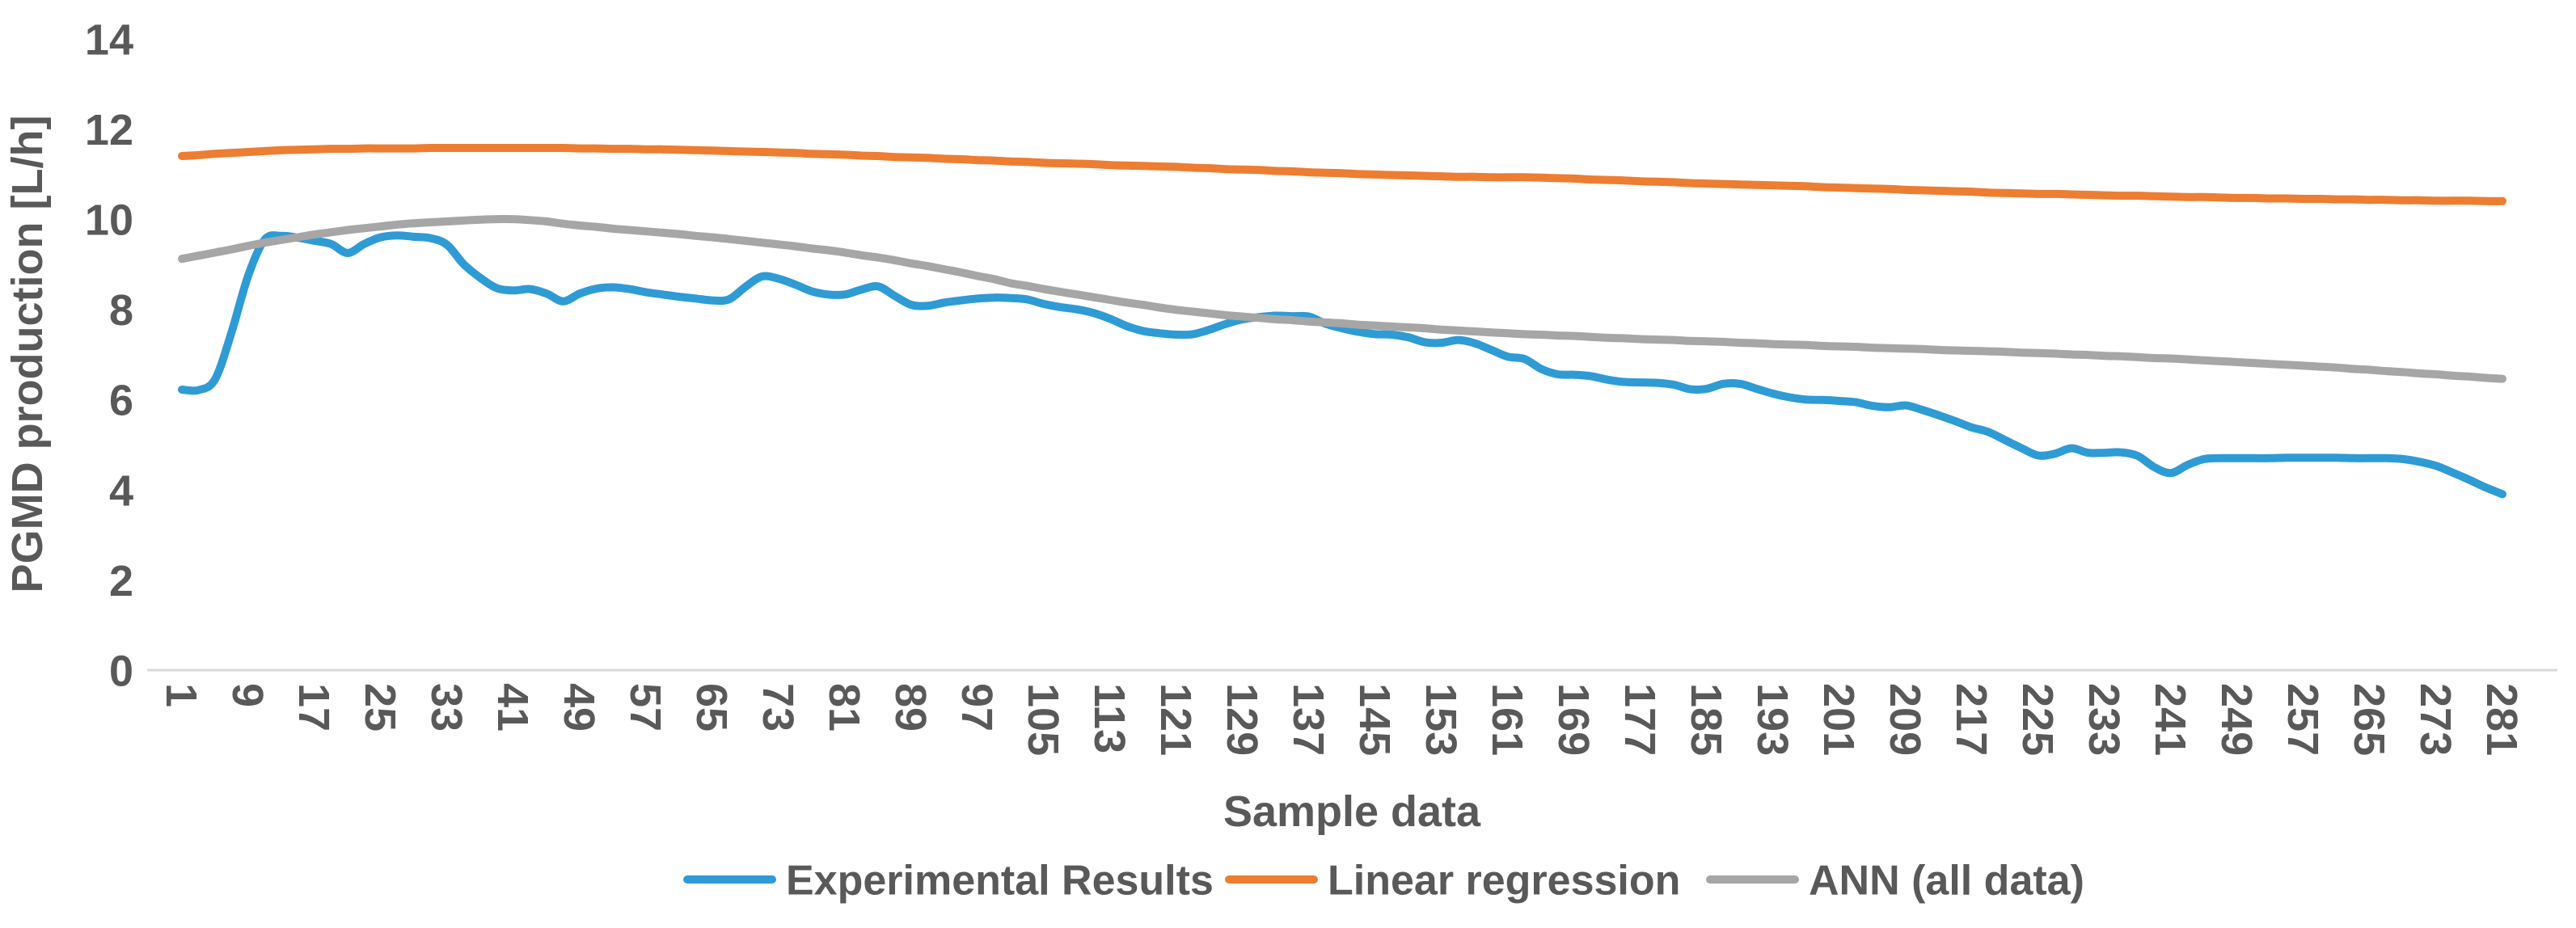 The height and width of the screenshot is (928, 2576). What do you see at coordinates (1242, 719) in the screenshot?
I see `x-tick-label: 129` at bounding box center [1242, 719].